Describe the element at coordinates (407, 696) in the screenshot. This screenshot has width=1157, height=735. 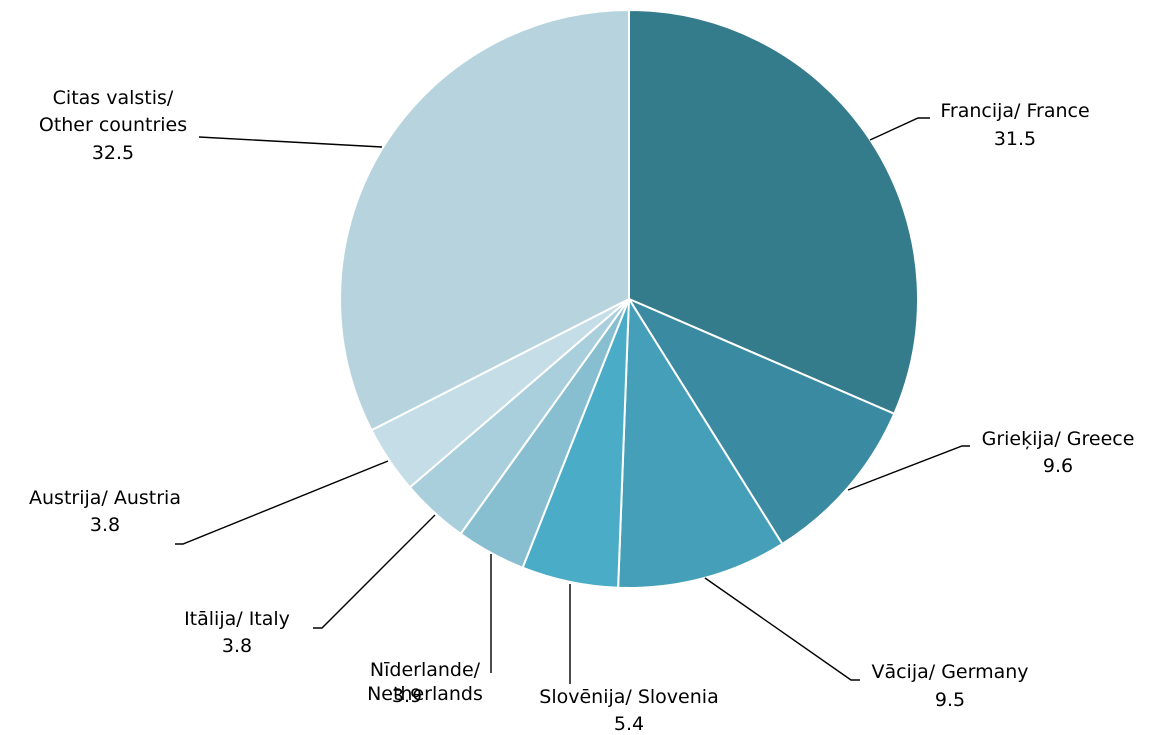
I see `slice-value-label: 3.9` at that location.